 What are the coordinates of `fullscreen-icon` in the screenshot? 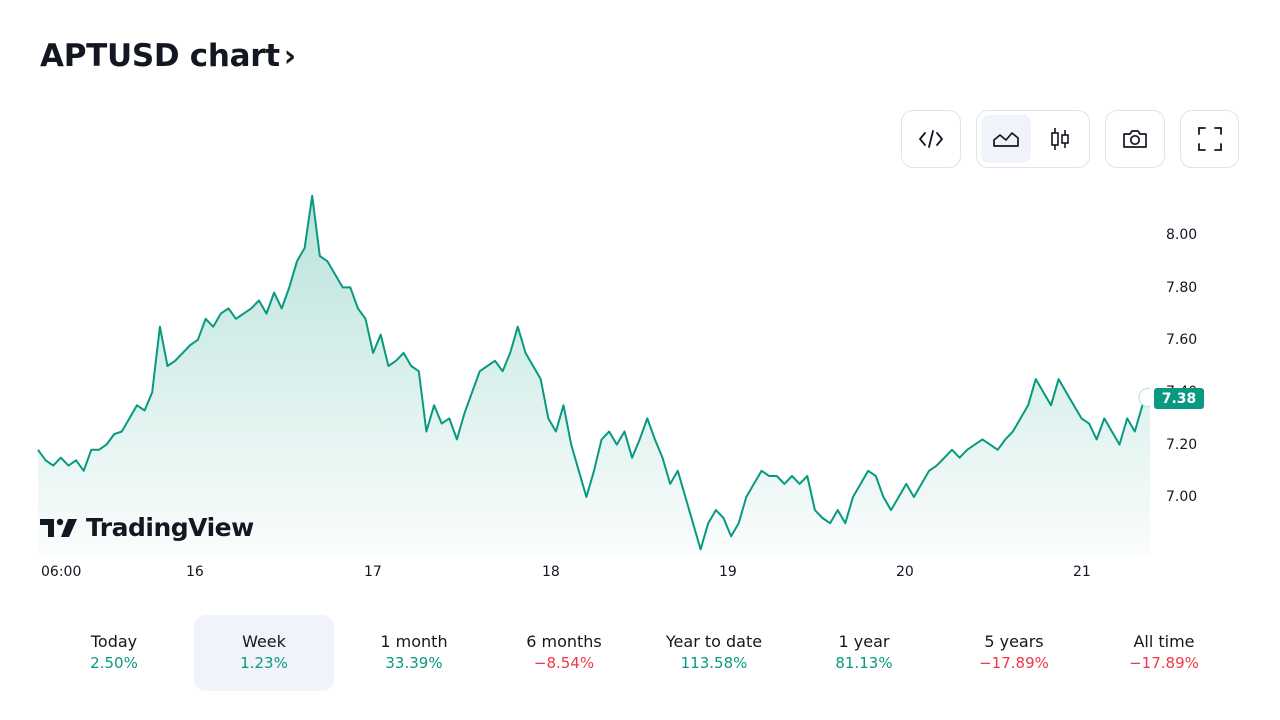 It's located at (1209, 139).